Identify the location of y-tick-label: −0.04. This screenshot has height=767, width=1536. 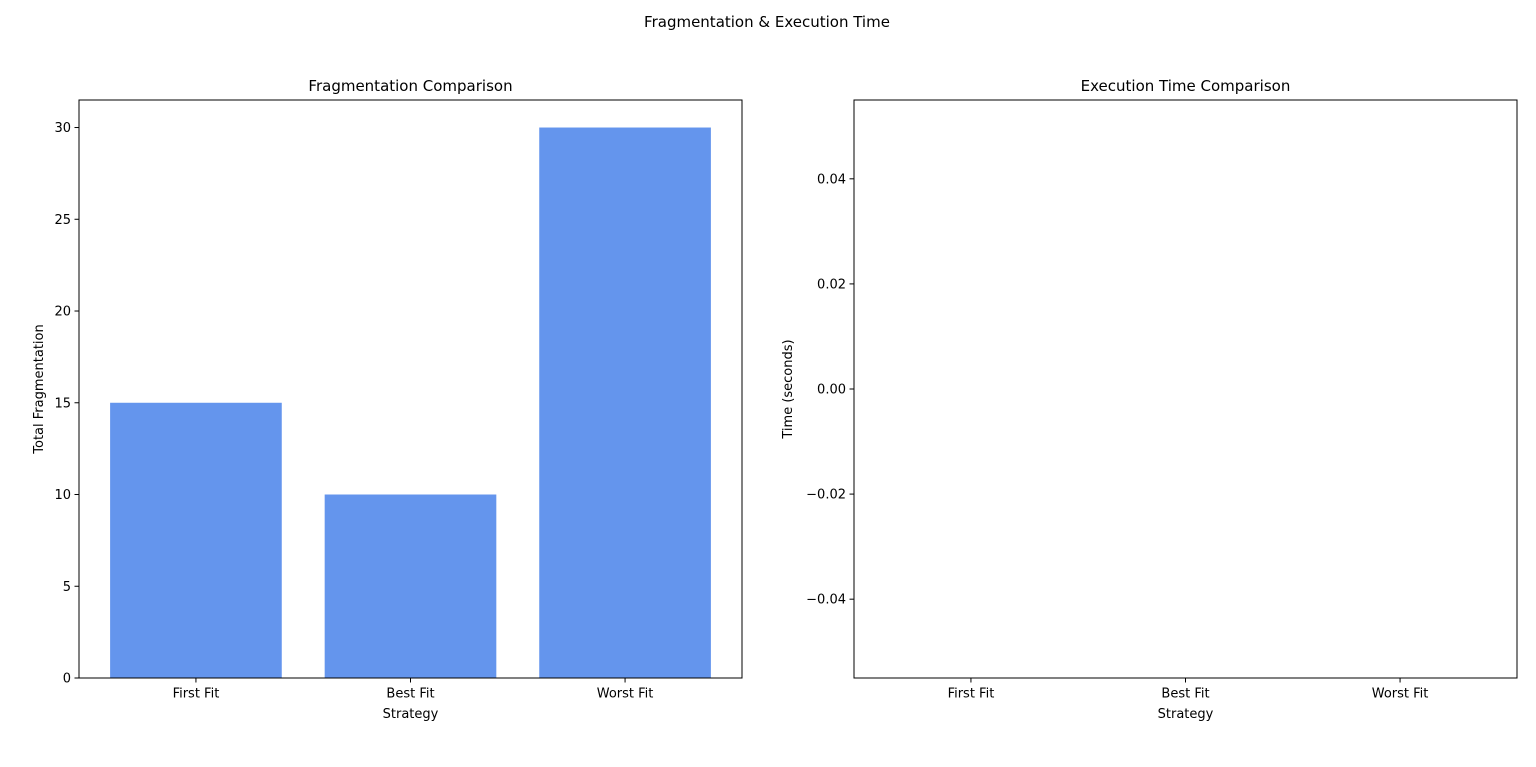
(826, 600).